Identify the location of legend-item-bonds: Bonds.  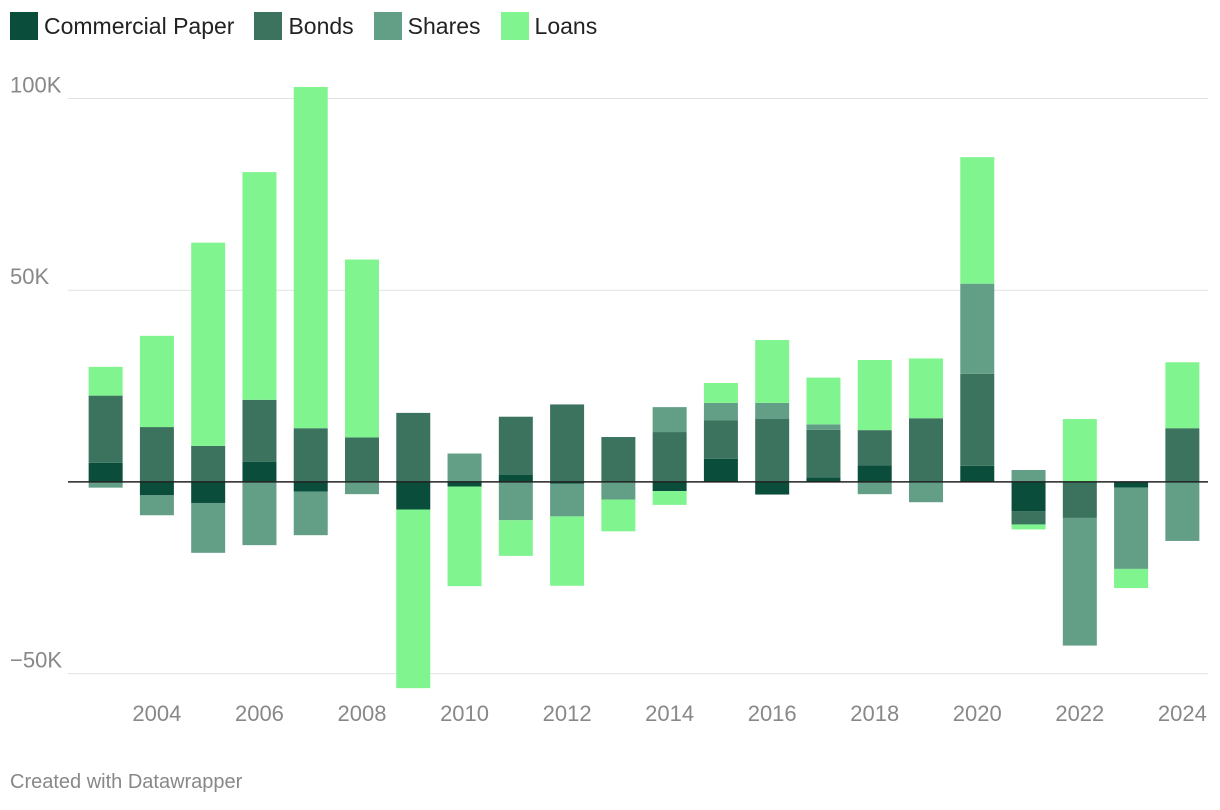
(304, 26).